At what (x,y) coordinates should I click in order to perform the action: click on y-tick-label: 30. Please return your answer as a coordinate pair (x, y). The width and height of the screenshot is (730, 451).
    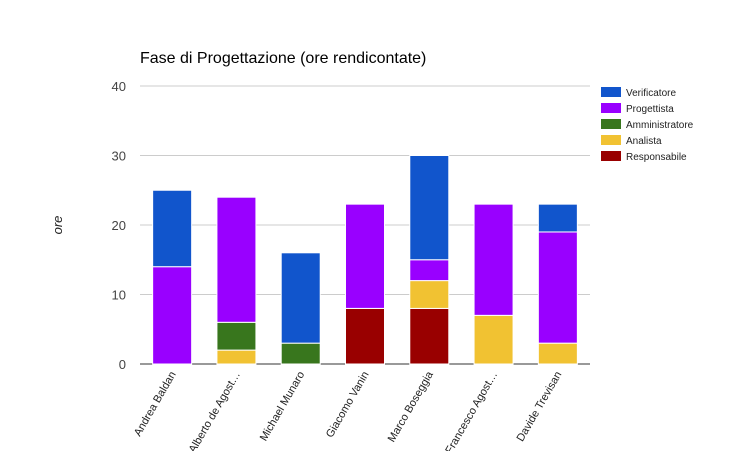
    Looking at the image, I should click on (119, 156).